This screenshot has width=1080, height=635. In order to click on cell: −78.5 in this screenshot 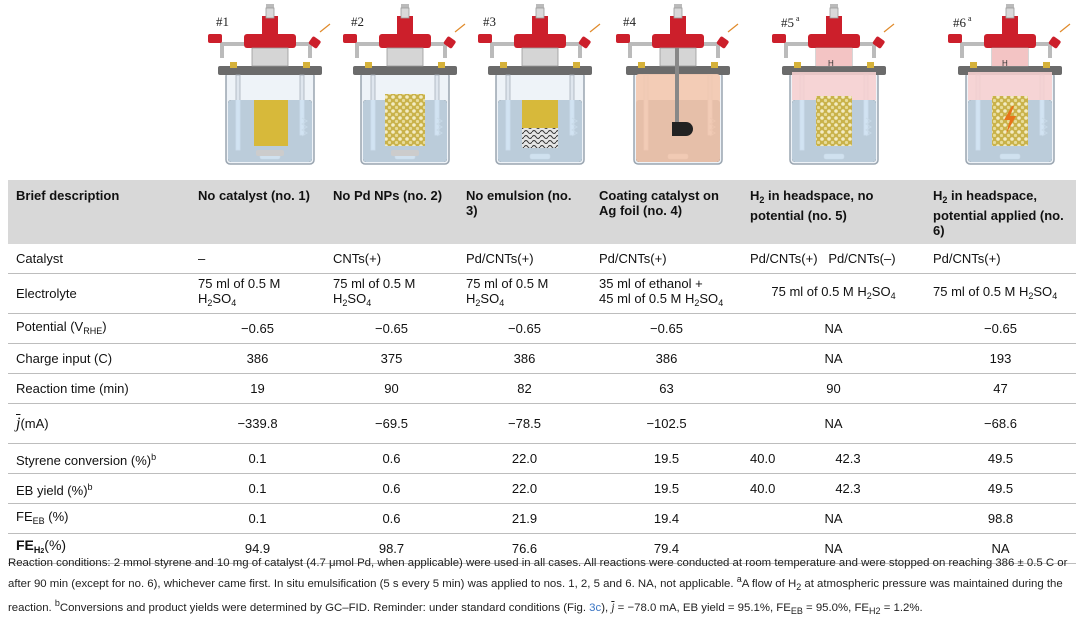, I will do `click(524, 423)`.